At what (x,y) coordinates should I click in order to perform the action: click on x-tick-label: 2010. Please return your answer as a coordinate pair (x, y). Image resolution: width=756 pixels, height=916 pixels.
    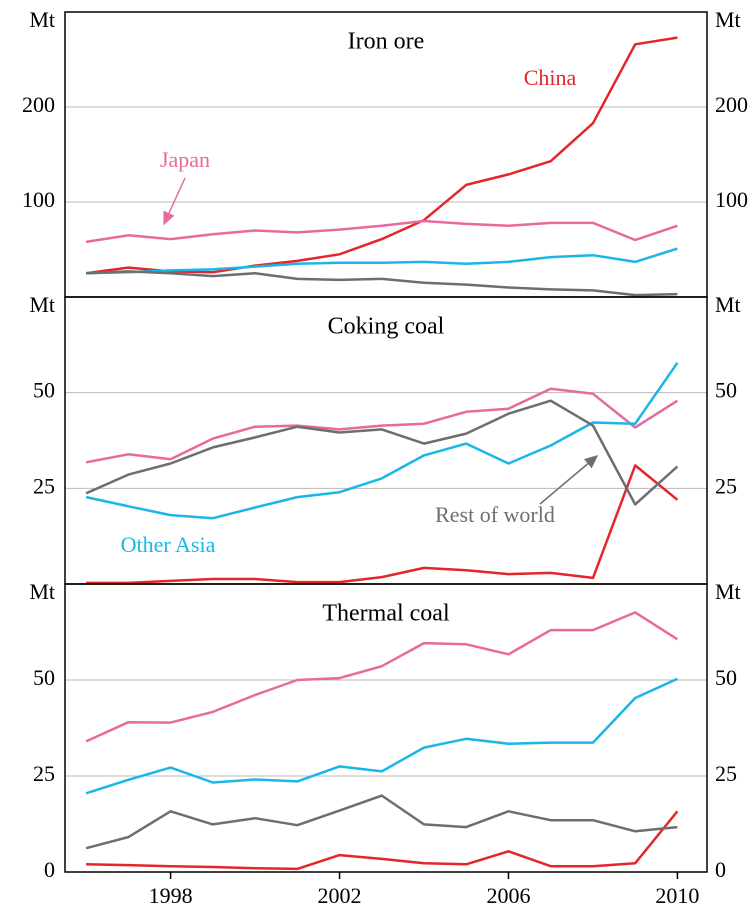
    Looking at the image, I should click on (677, 895).